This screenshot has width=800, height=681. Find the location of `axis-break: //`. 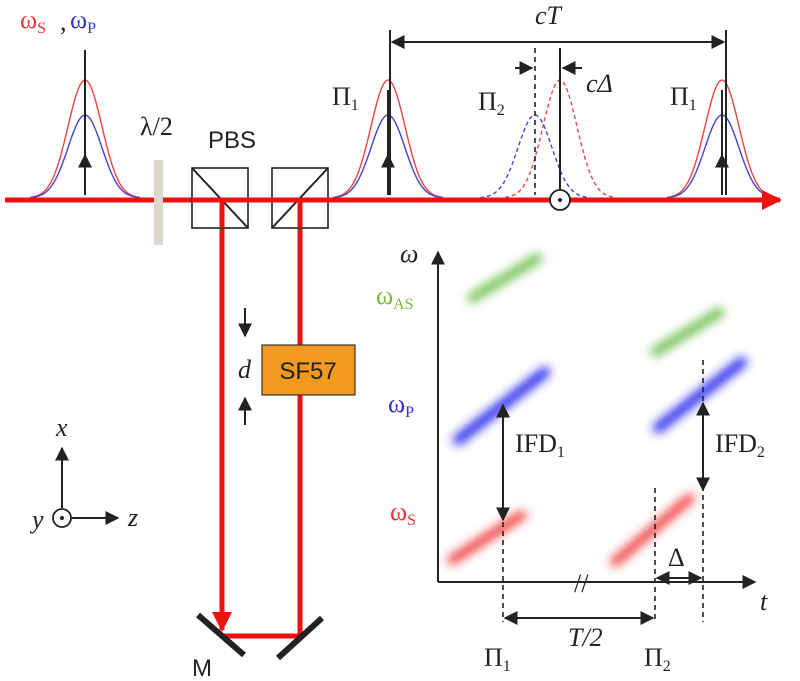

axis-break: // is located at coordinates (581, 583).